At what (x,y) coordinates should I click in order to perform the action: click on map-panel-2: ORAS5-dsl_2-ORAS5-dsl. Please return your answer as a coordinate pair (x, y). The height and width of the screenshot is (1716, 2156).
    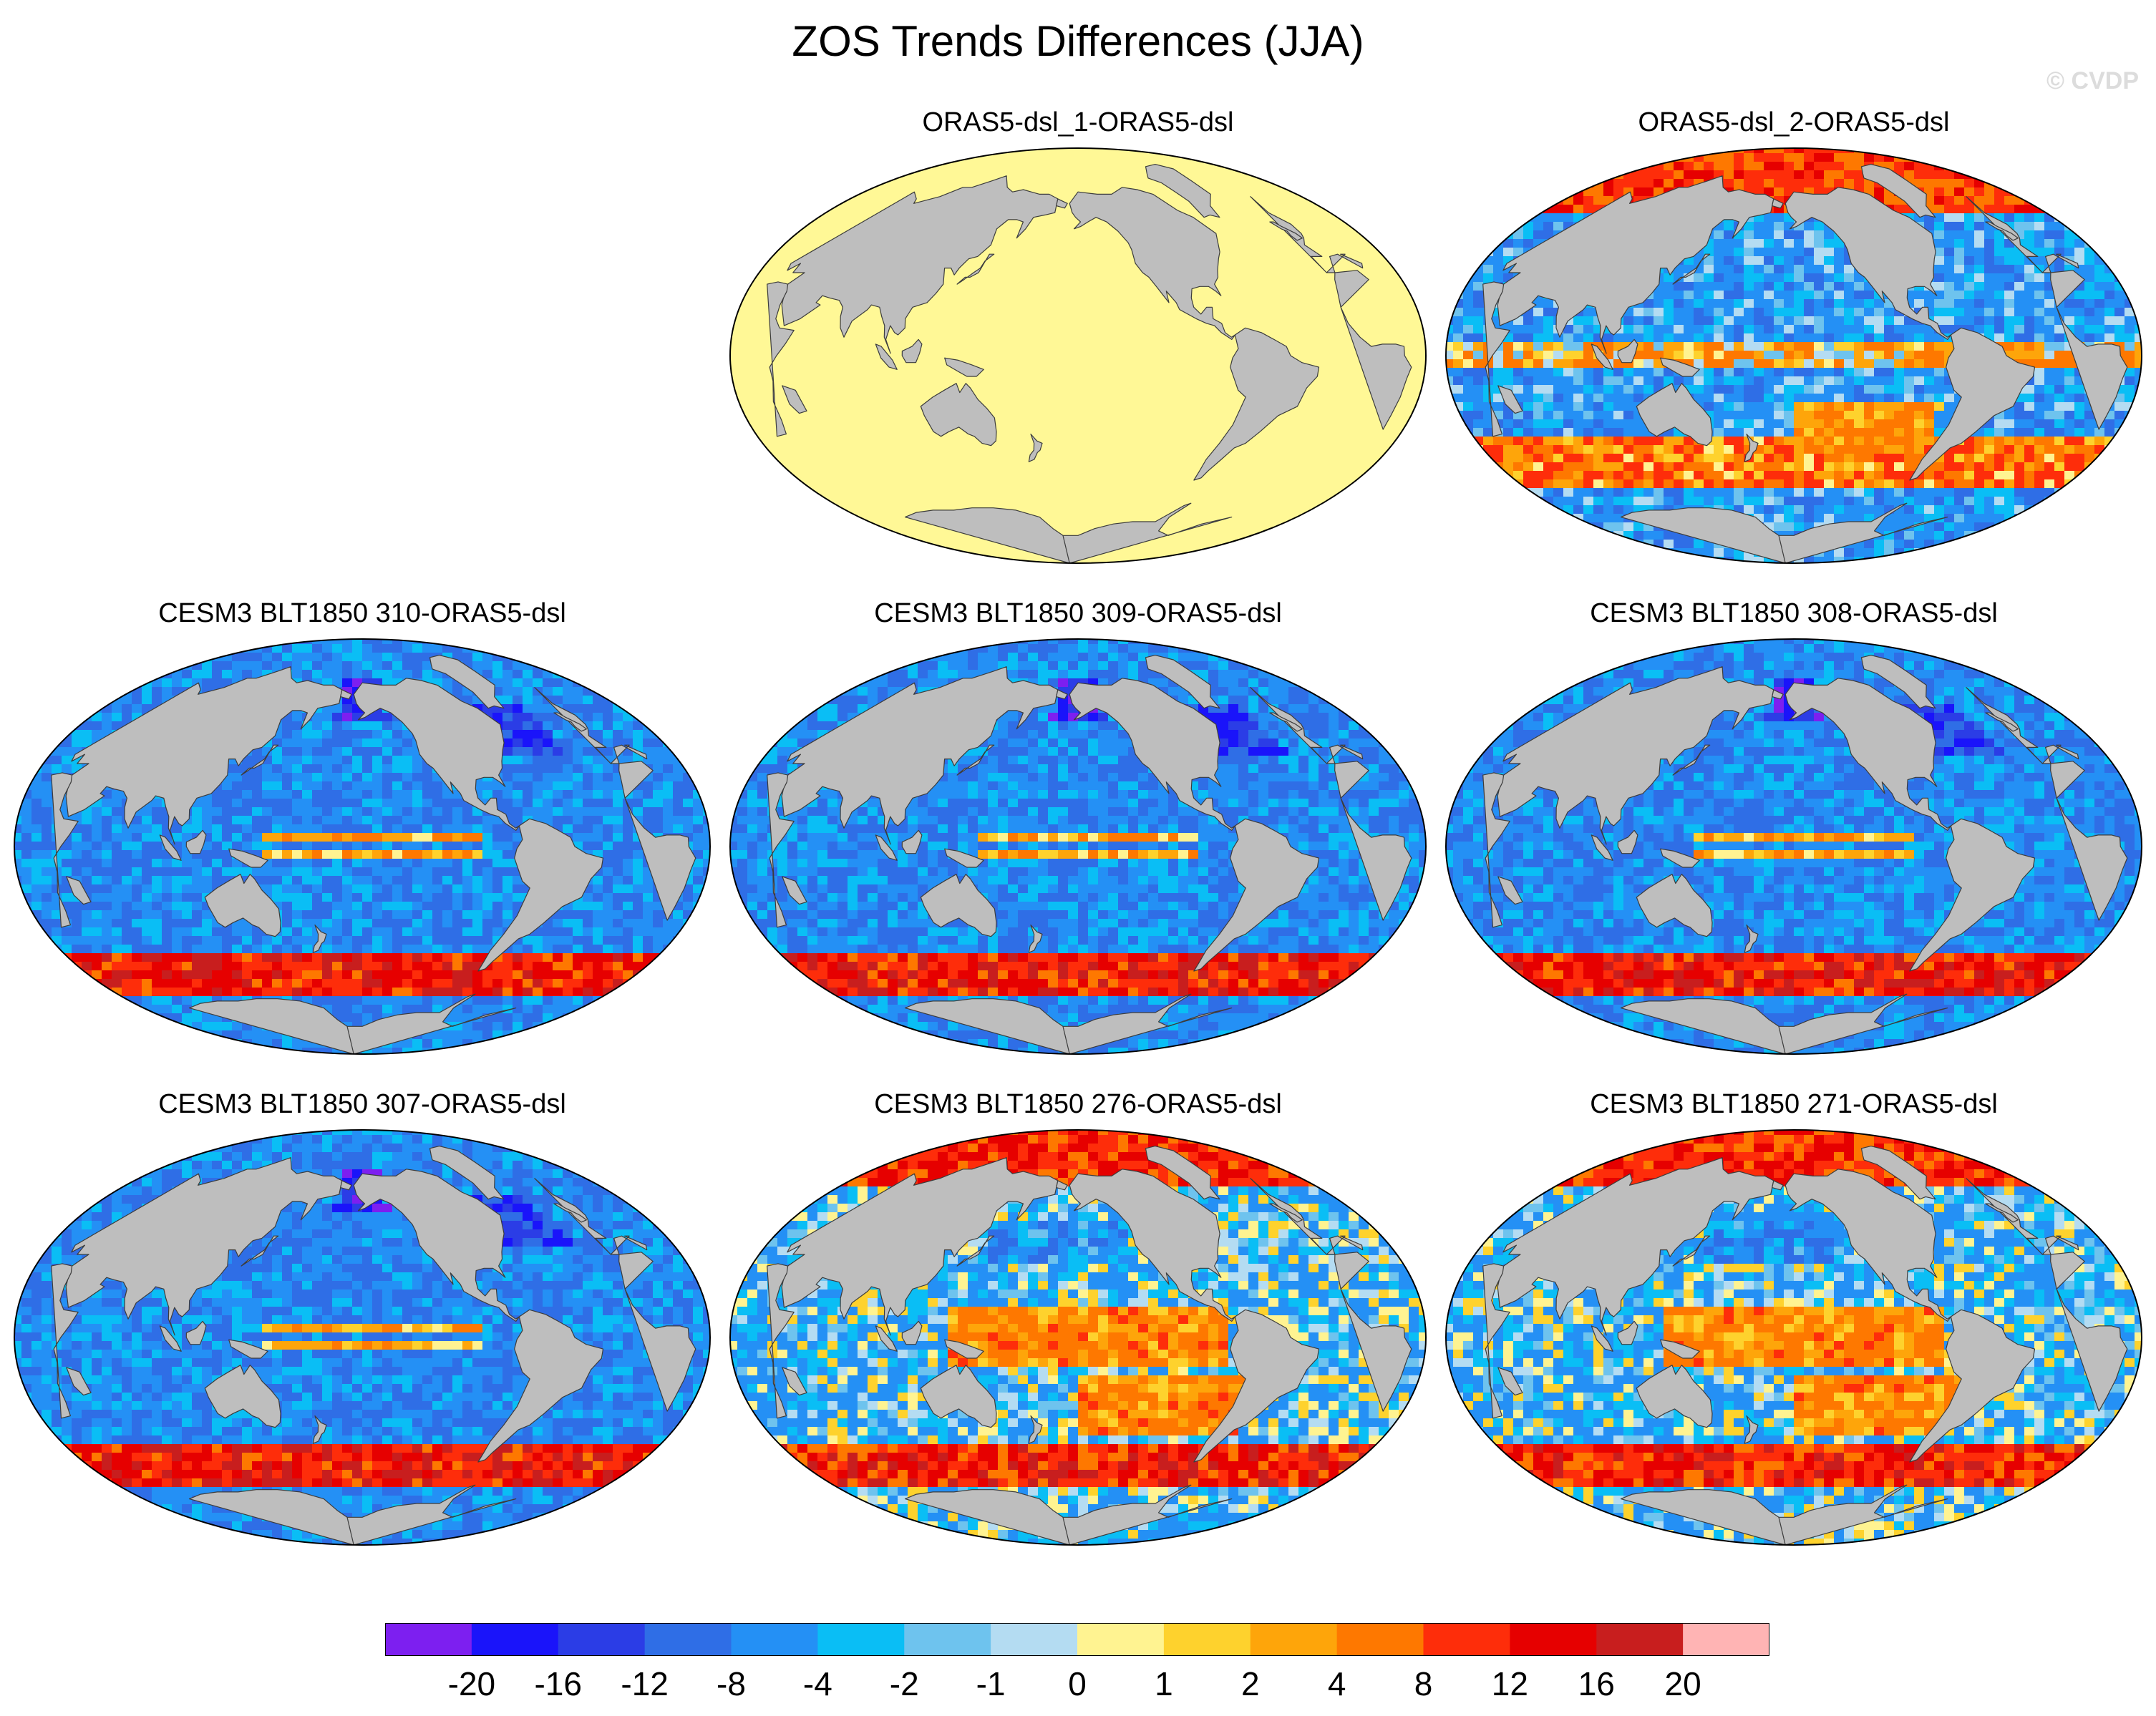
    Looking at the image, I should click on (1794, 334).